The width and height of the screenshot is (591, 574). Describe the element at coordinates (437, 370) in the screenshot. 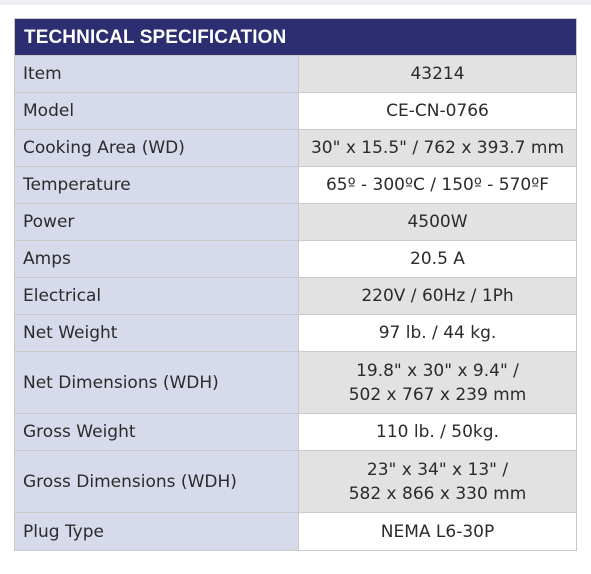

I see `row-value-line: 19.8" x 30" x 9.4" /` at that location.